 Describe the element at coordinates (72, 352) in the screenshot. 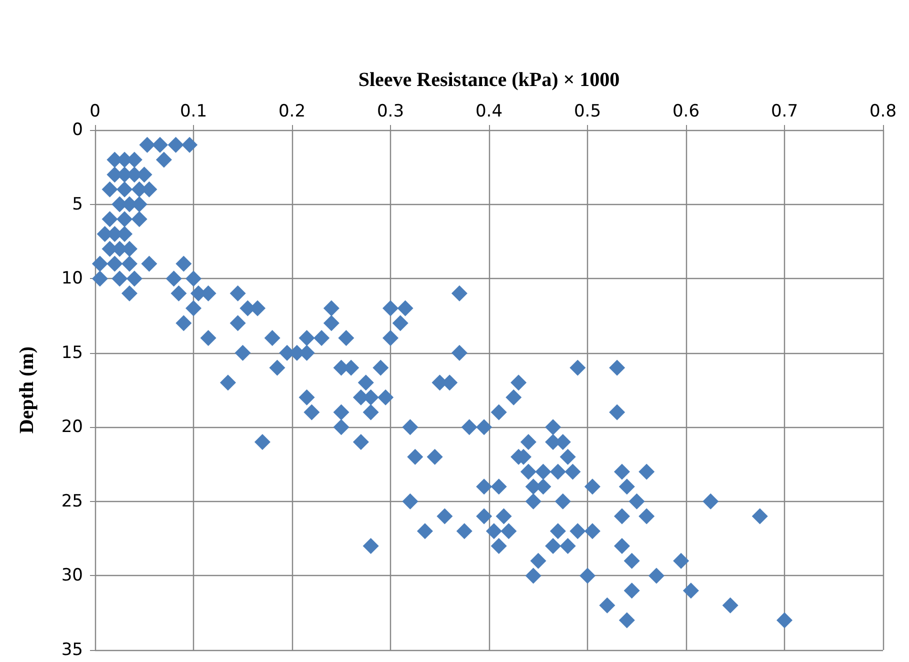

I see `y-tick-label: 15` at that location.